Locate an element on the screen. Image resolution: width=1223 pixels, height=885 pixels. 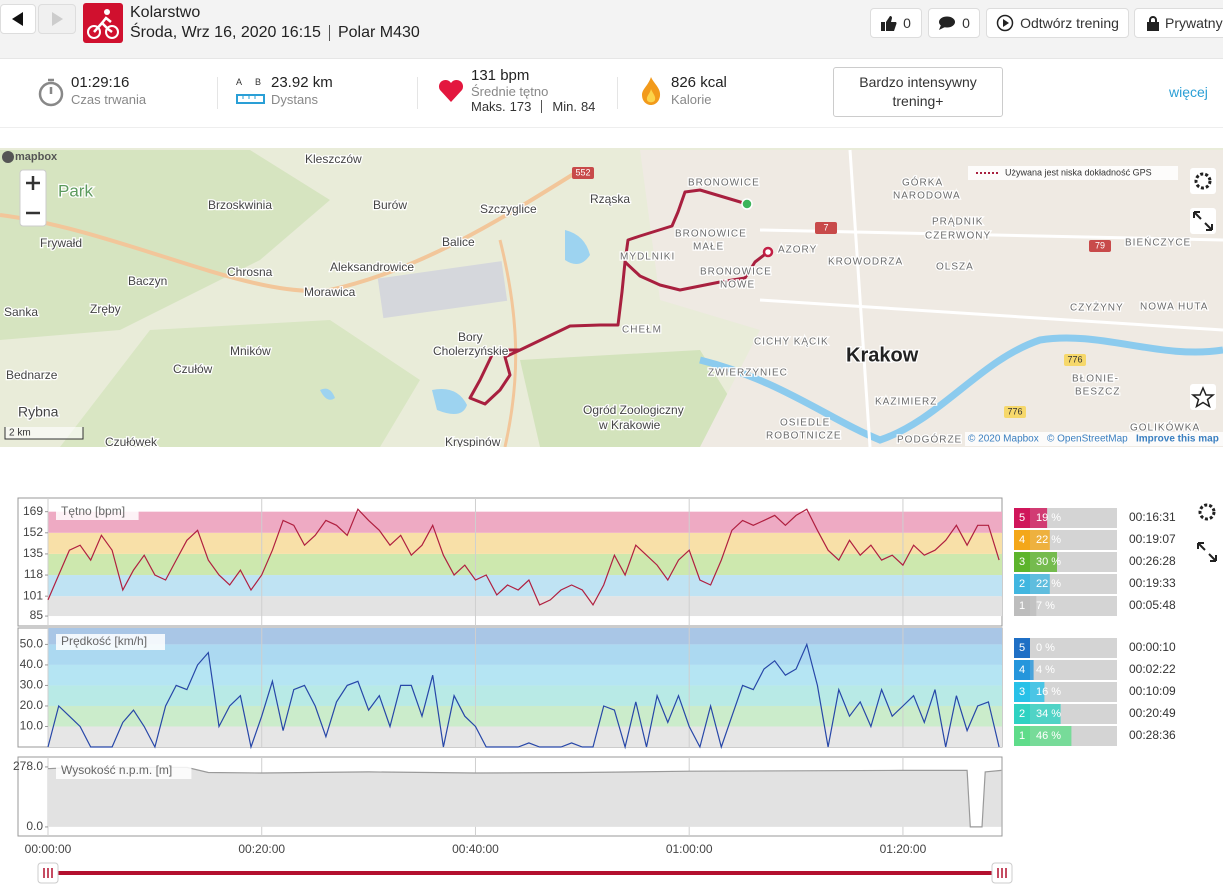
more-link: więcej is located at coordinates (1188, 92).